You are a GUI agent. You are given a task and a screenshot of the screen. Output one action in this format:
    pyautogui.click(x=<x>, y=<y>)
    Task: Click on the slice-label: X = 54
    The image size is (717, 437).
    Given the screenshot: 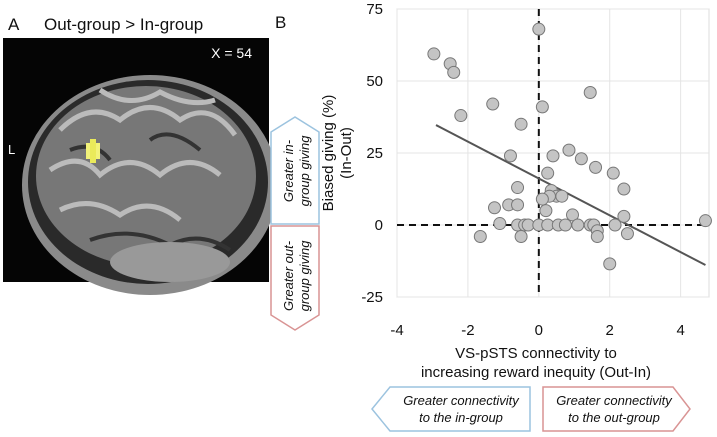 What is the action you would take?
    pyautogui.click(x=231, y=53)
    